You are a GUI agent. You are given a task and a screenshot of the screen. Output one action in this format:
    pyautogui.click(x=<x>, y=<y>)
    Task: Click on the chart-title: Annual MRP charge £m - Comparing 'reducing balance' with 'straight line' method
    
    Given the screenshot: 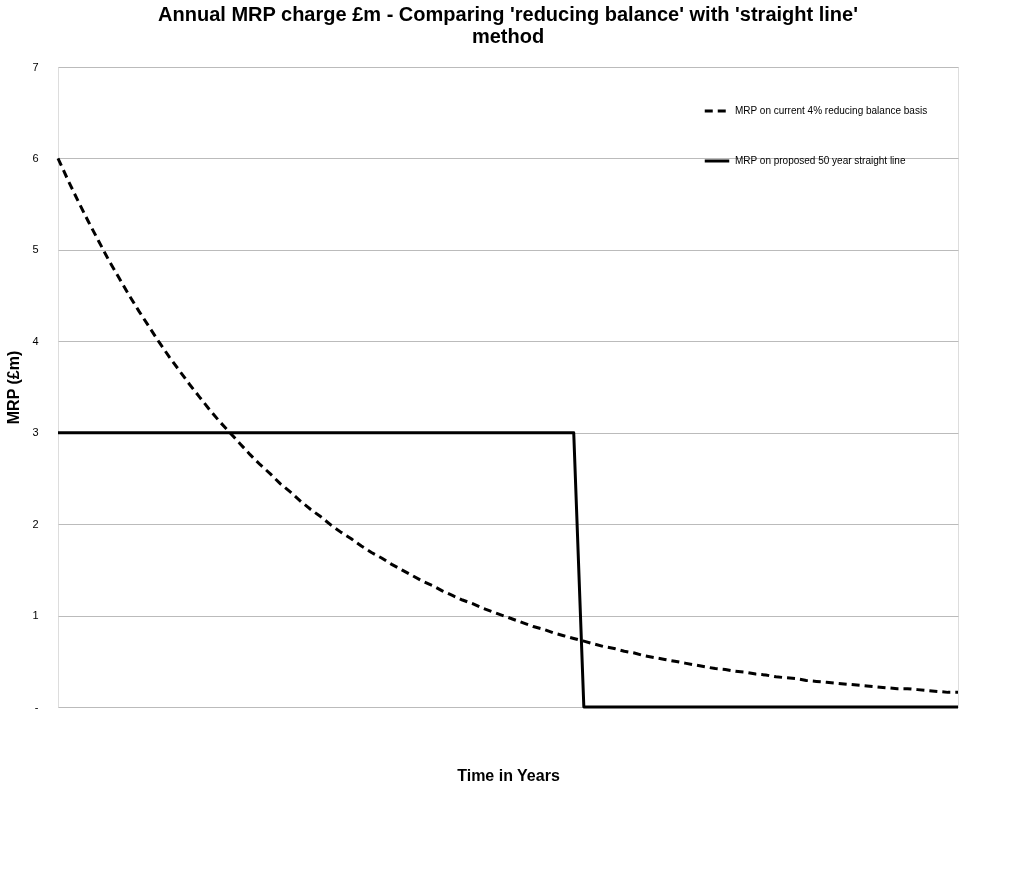 What is the action you would take?
    pyautogui.click(x=508, y=25)
    